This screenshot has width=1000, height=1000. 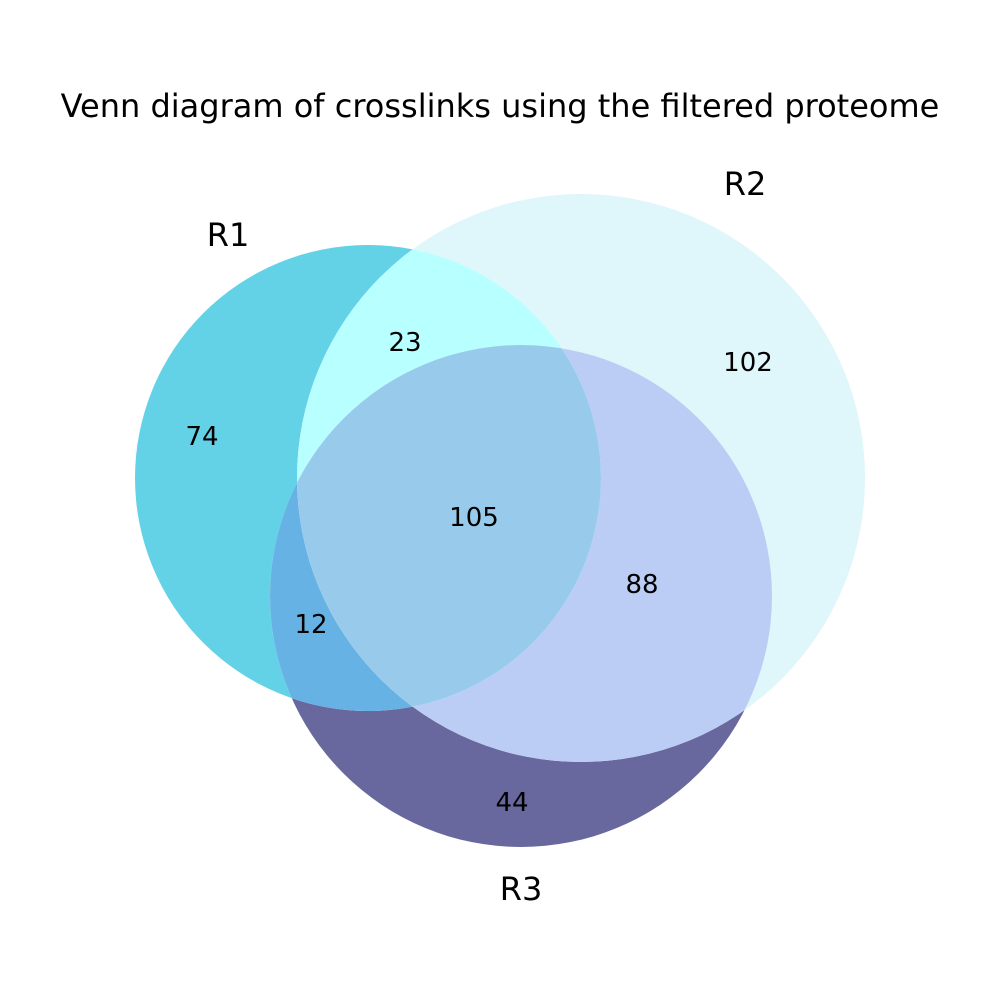 I want to click on count-r2-r3: 88, so click(x=641, y=585).